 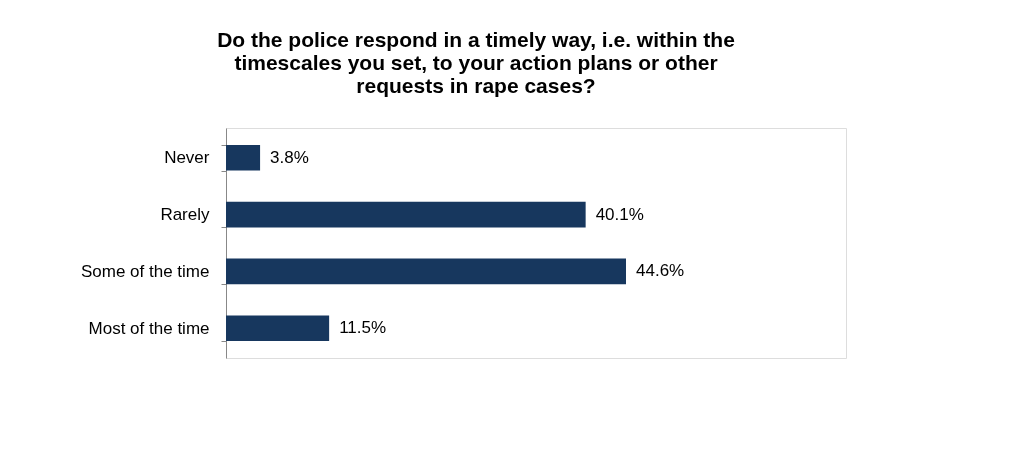 I want to click on y-tick-label: Some of the time, so click(x=145, y=271).